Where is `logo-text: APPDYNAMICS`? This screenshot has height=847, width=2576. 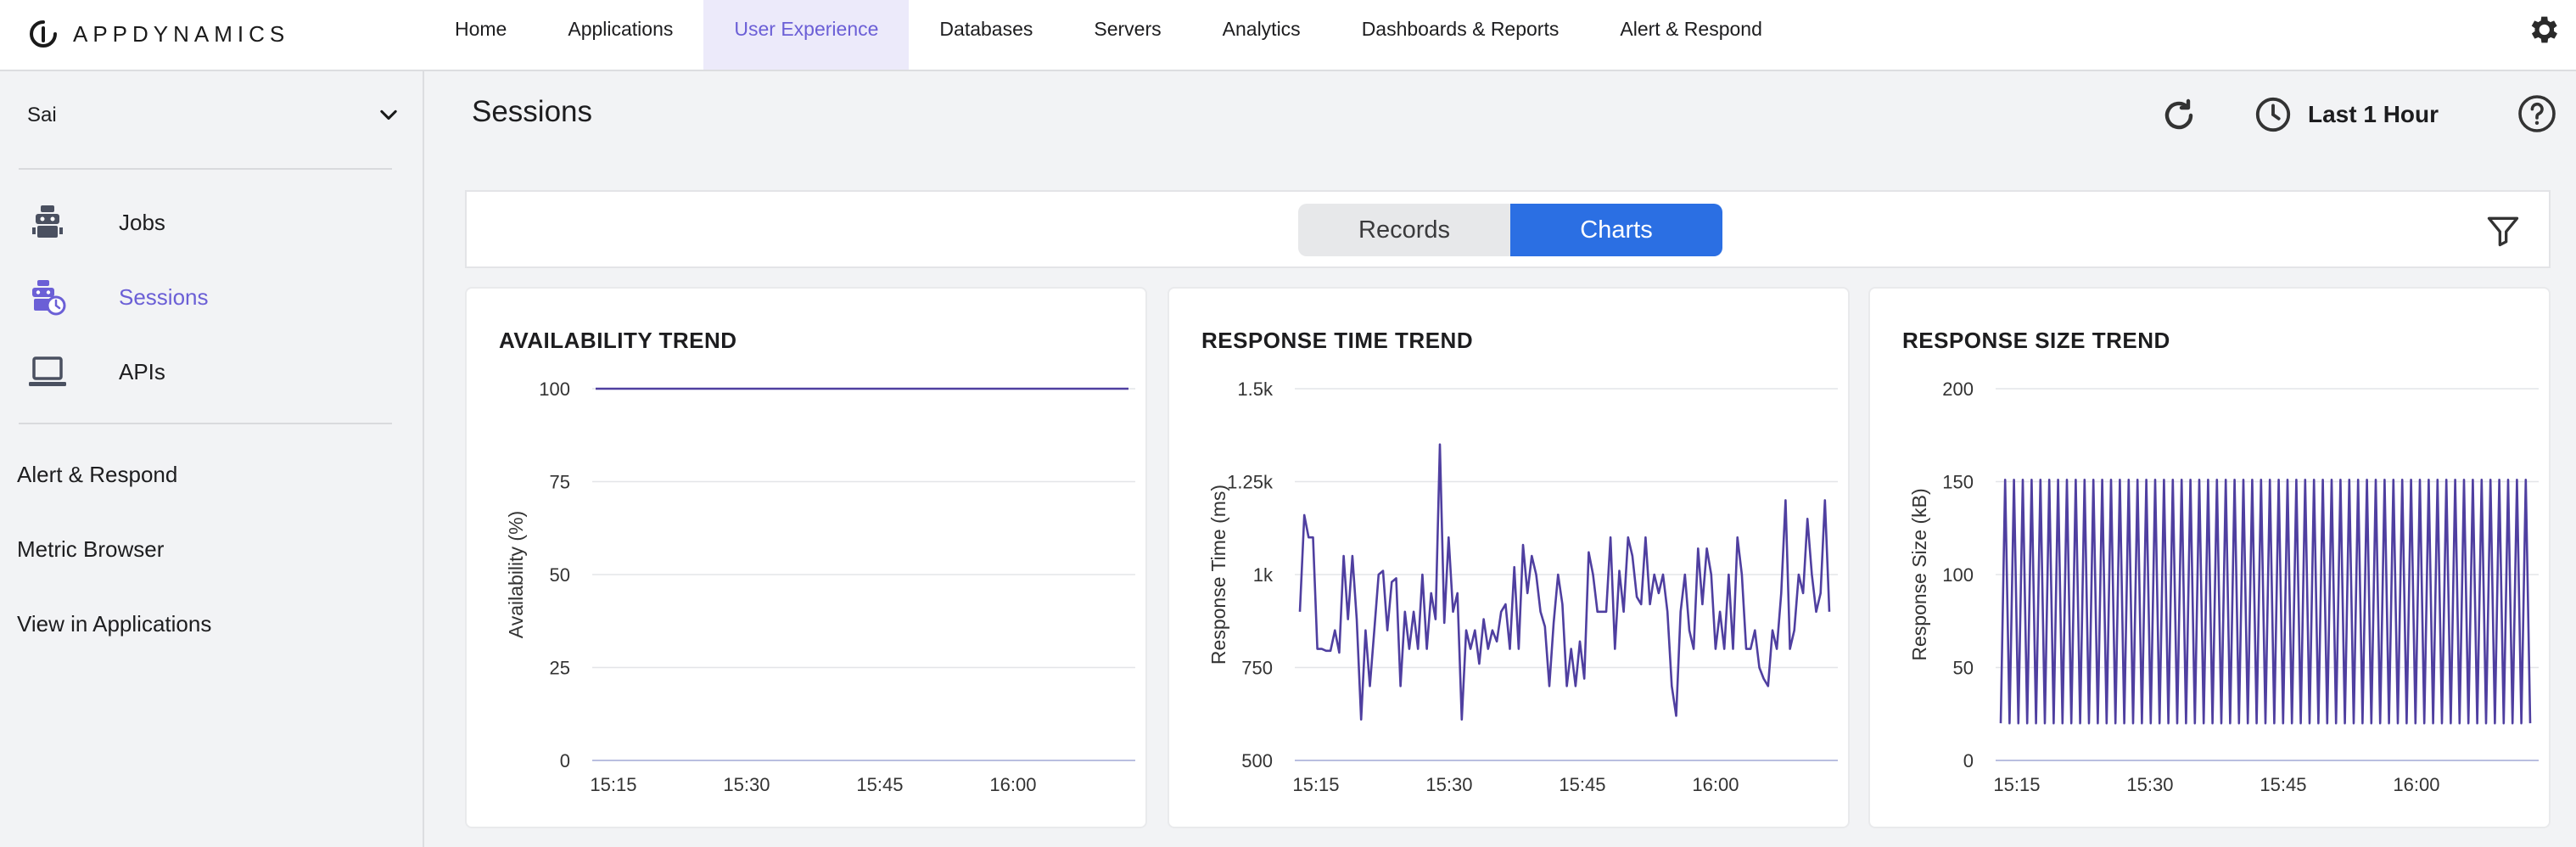
logo-text: APPDYNAMICS is located at coordinates (181, 33).